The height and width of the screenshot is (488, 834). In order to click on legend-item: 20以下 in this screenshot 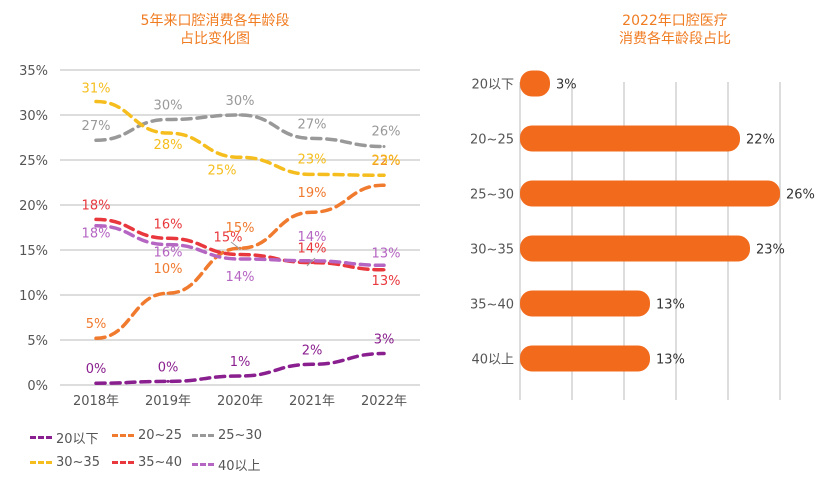, I will do `click(64, 437)`.